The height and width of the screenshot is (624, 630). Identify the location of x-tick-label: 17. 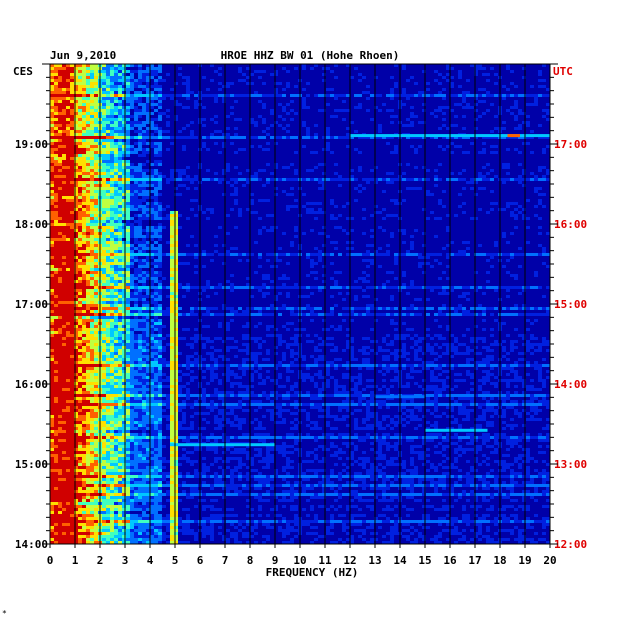
(474, 560).